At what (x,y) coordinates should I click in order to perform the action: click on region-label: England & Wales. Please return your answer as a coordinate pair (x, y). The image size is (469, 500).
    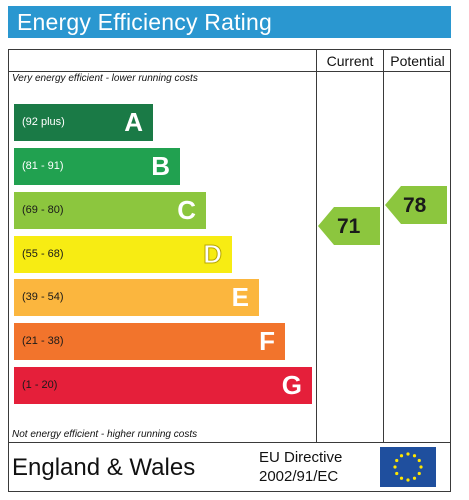
    Looking at the image, I should click on (104, 467).